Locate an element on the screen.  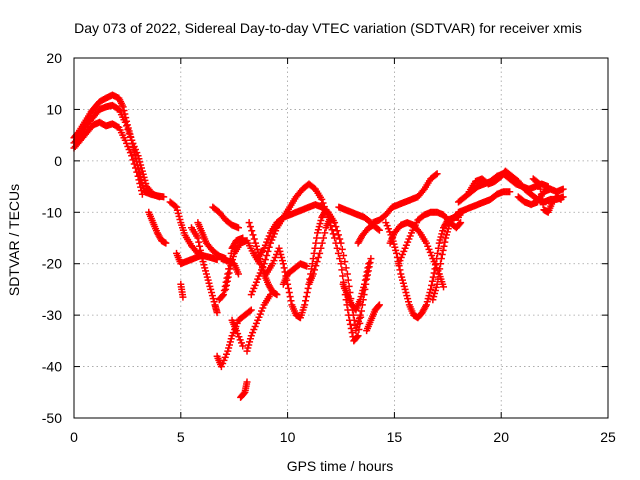
y-tick-label: 0 is located at coordinates (58, 161).